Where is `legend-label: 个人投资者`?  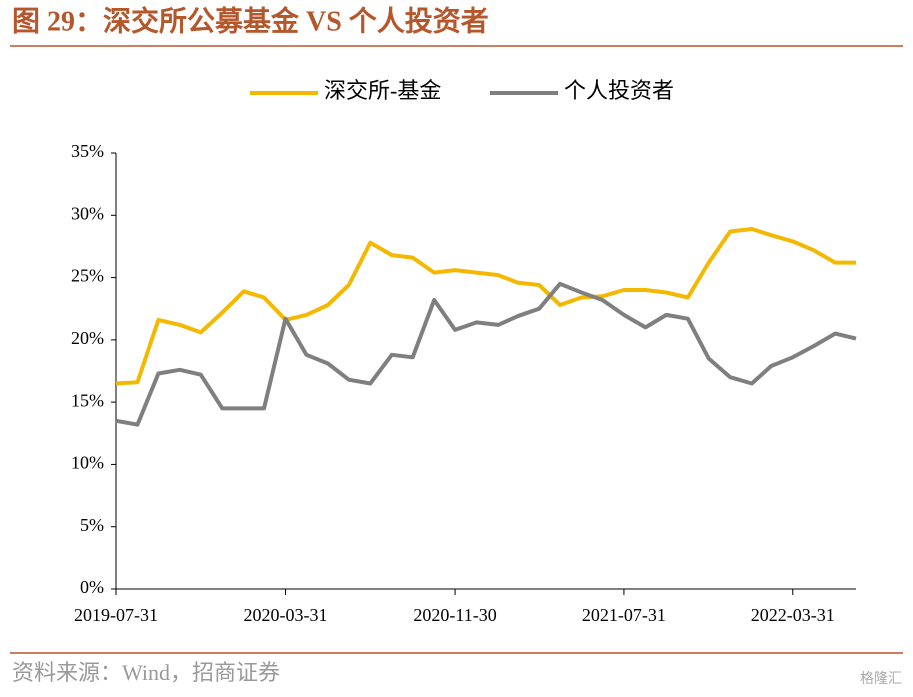 legend-label: 个人投资者 is located at coordinates (619, 90).